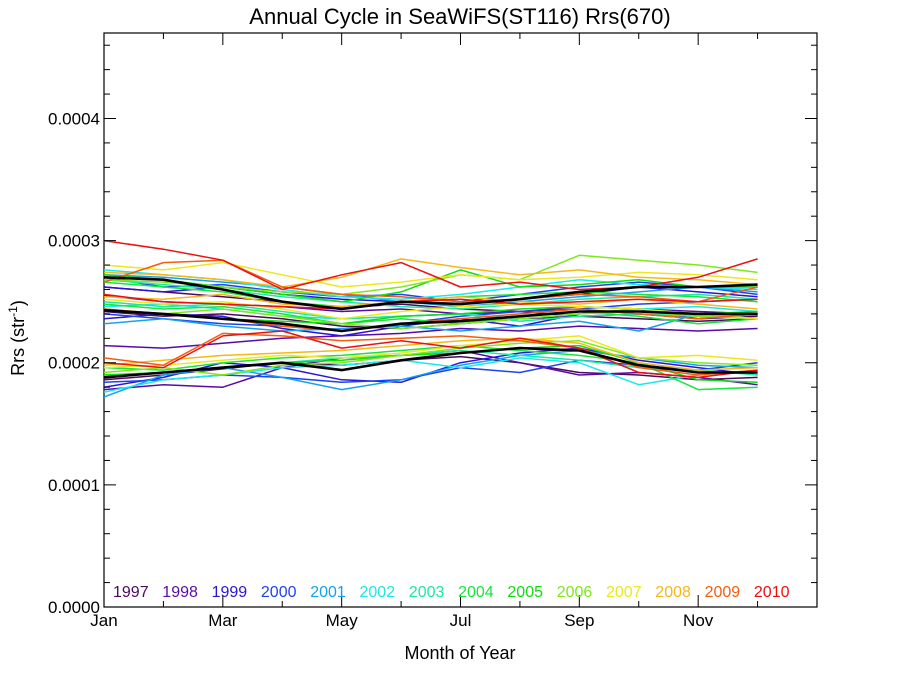  I want to click on series-line-2002-low, so click(430, 375).